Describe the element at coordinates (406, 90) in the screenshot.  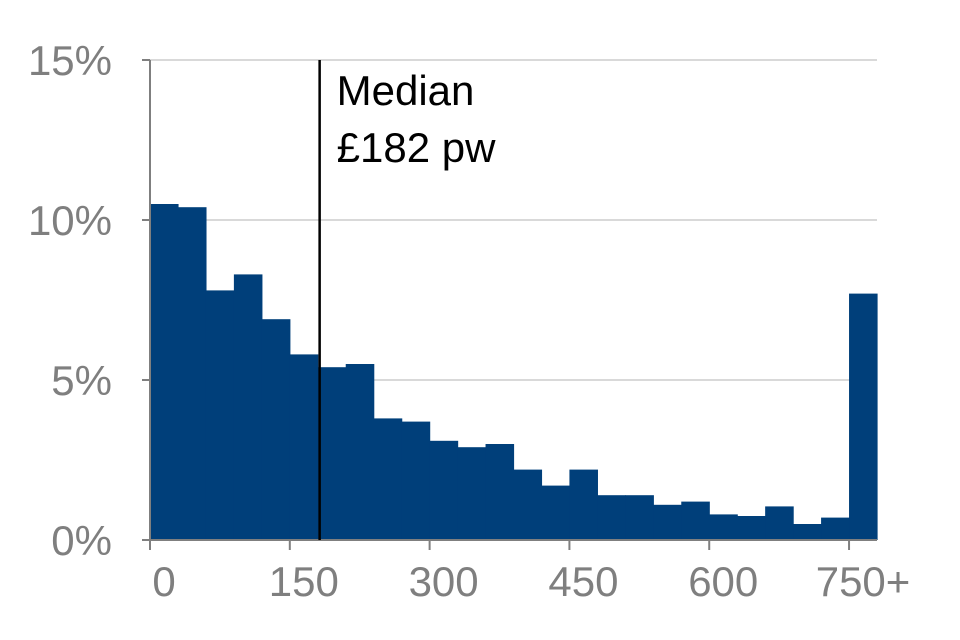
I see `median-label-title: Median` at that location.